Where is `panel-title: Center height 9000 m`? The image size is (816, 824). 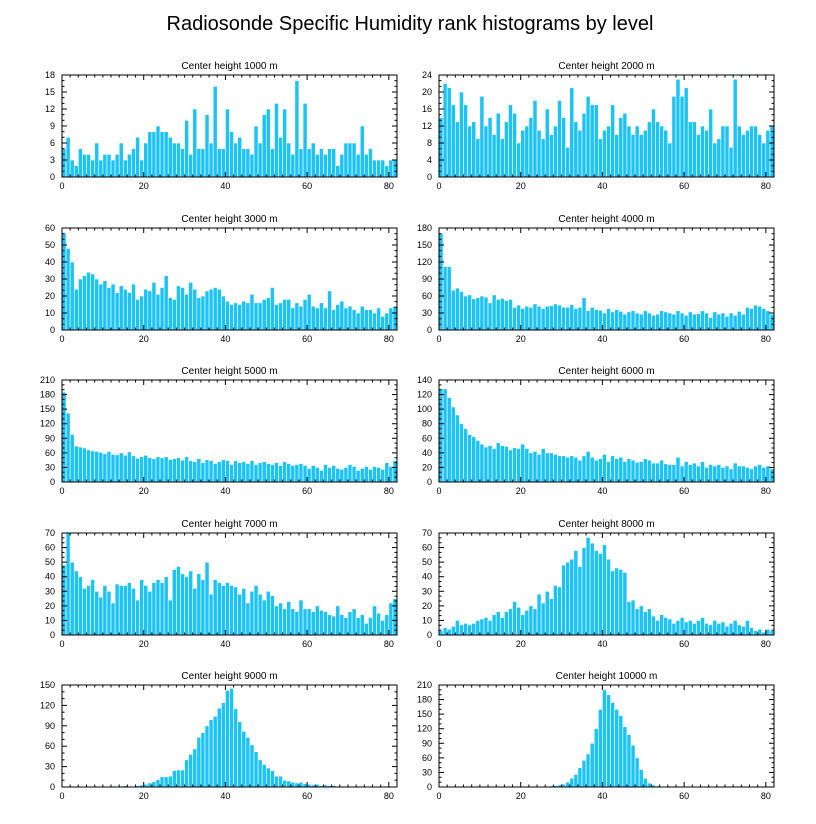 panel-title: Center height 9000 m is located at coordinates (229, 676).